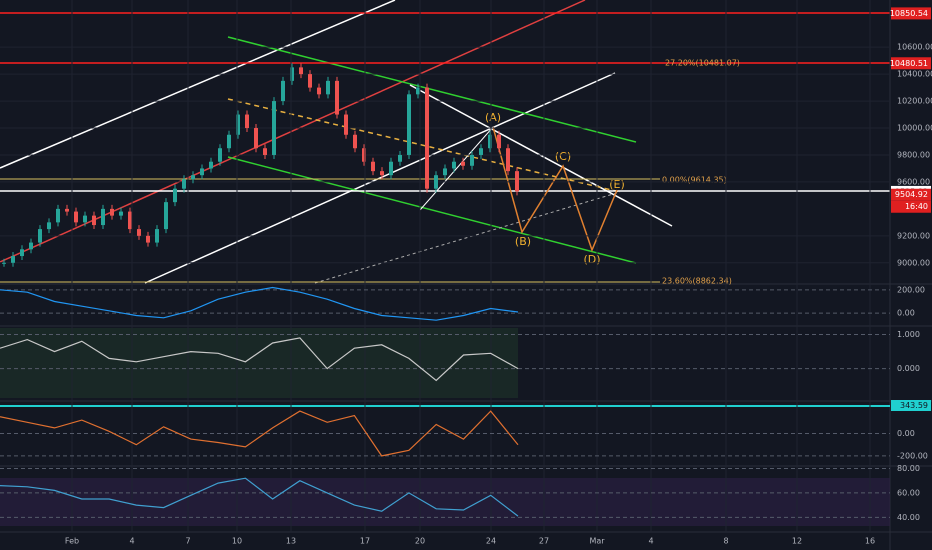 This screenshot has height=550, width=932. Describe the element at coordinates (617, 184) in the screenshot. I see `wave-label: (E)` at that location.